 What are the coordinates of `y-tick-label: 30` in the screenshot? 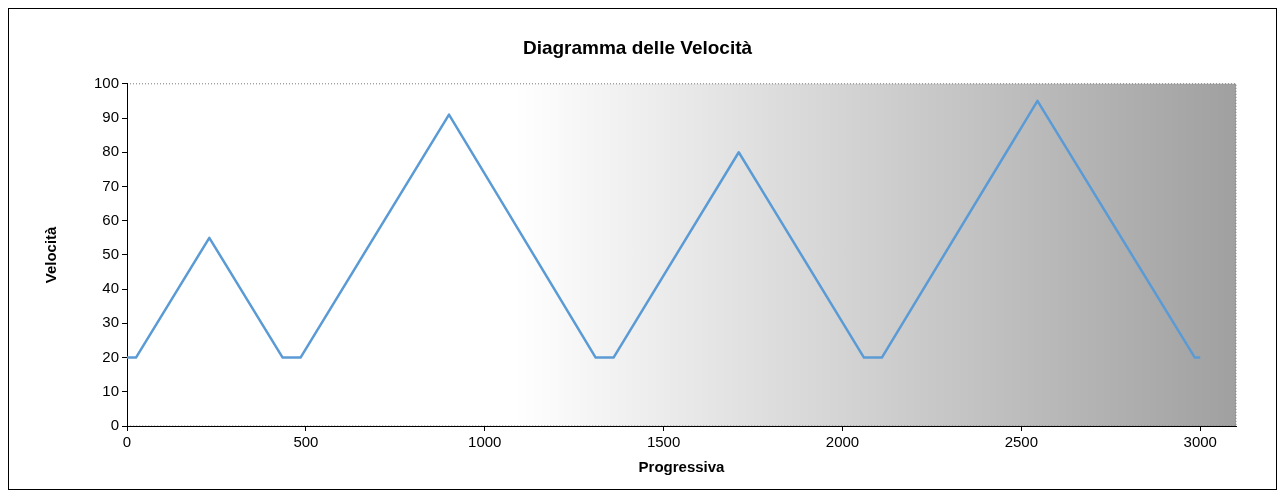 It's located at (111, 322).